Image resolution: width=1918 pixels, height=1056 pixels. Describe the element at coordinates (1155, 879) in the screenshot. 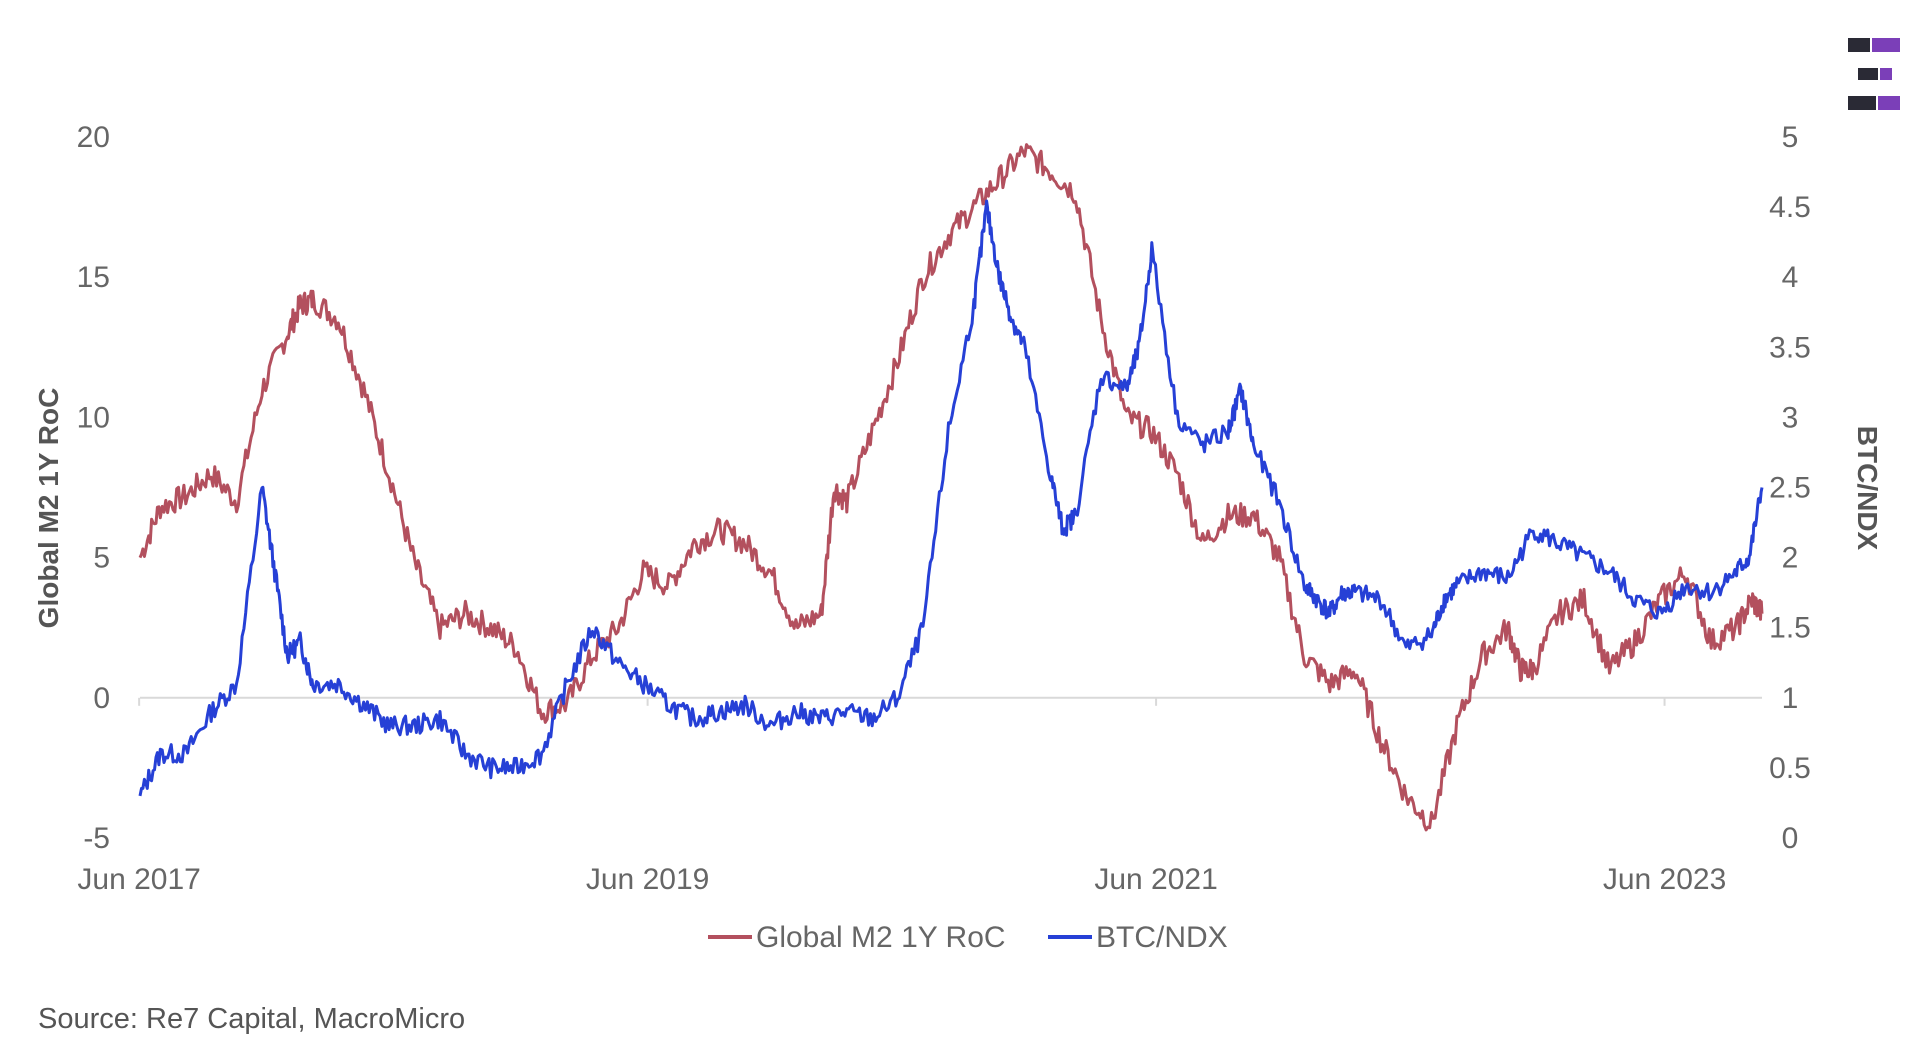

I see `x-tick-label: Jun 2021` at that location.